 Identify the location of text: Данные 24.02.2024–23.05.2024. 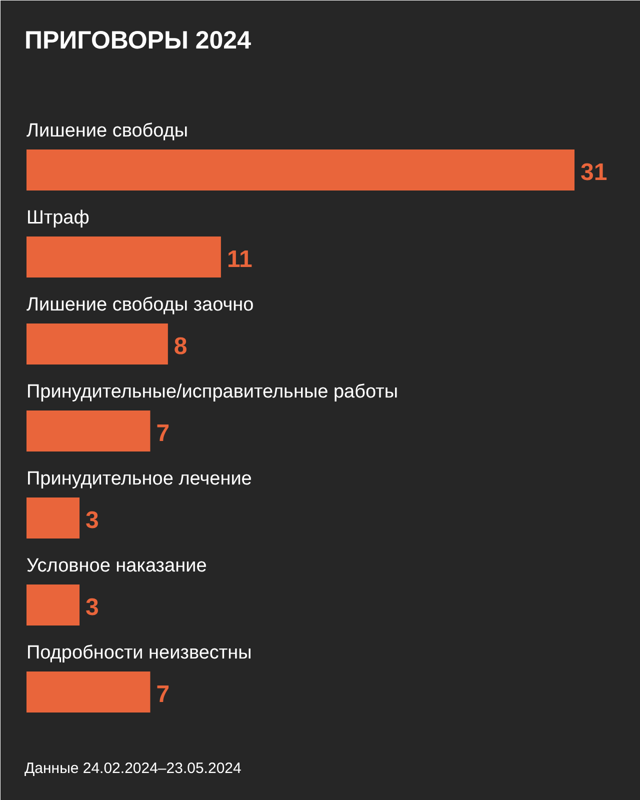
(133, 768).